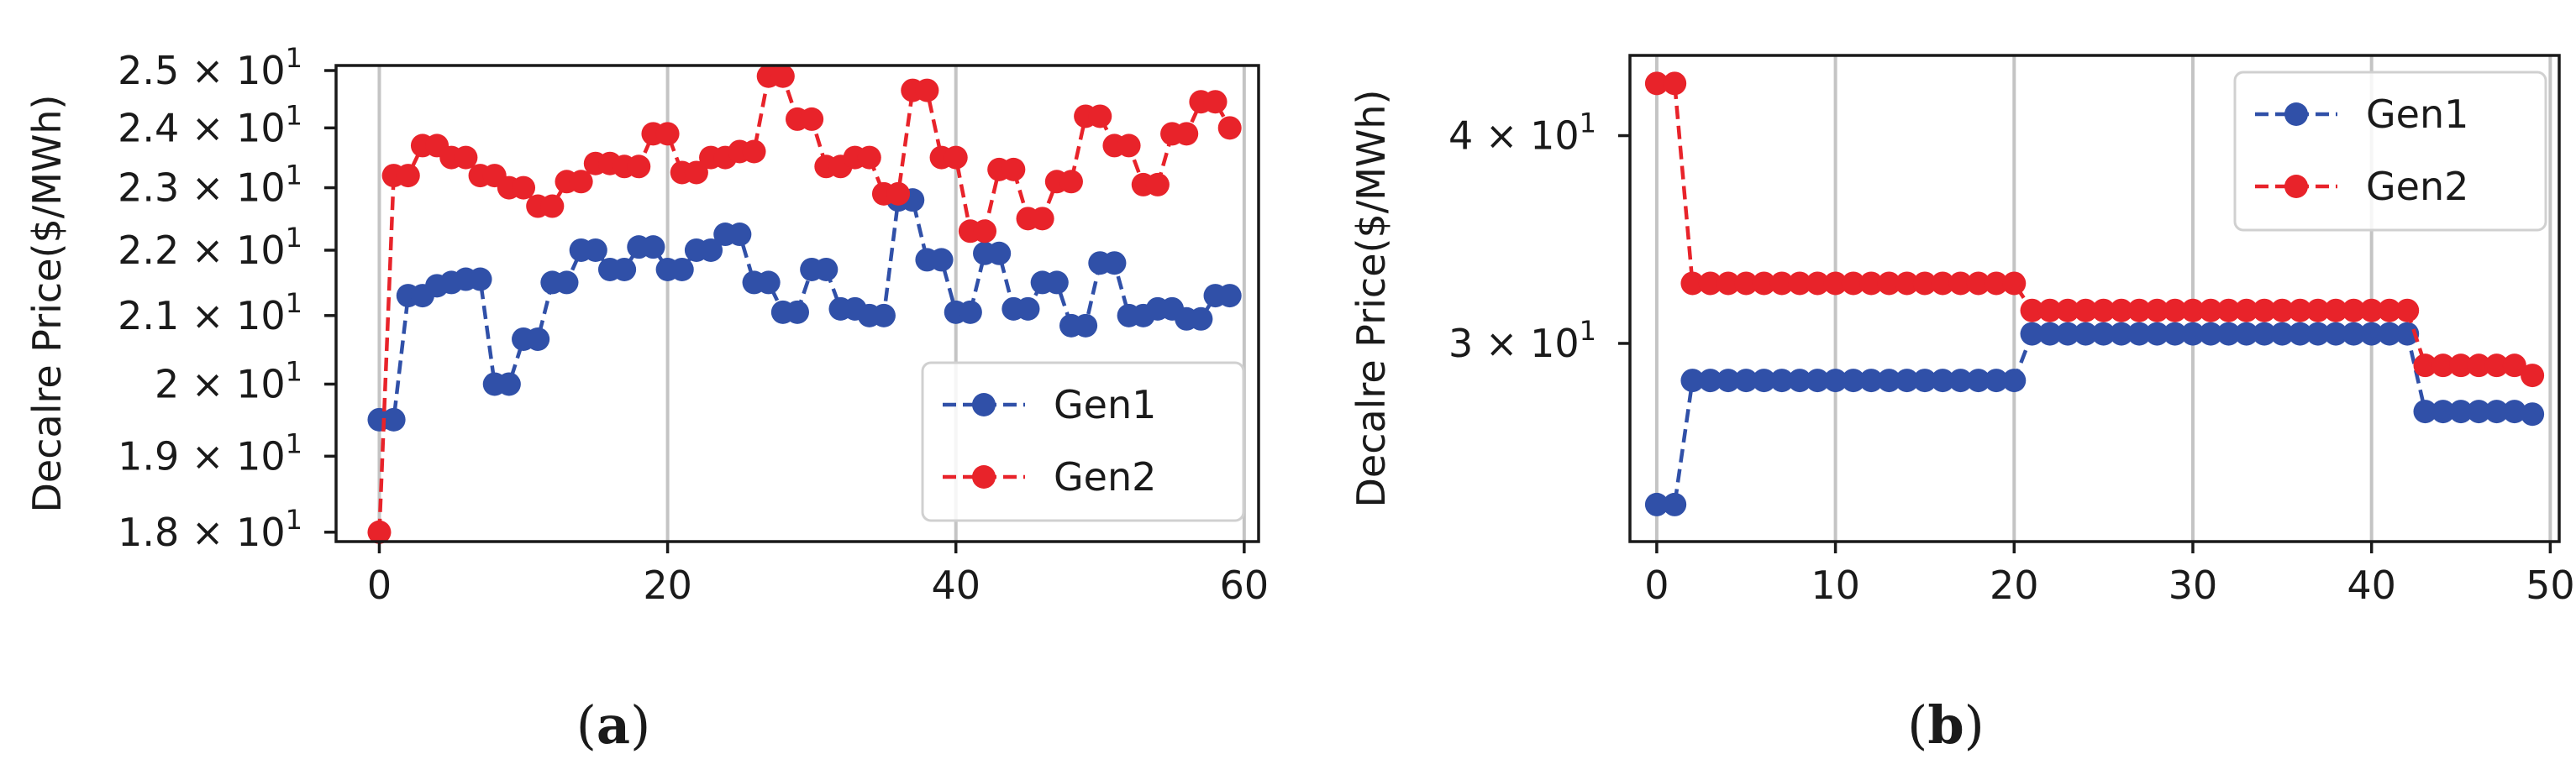 Image resolution: width=2576 pixels, height=775 pixels. I want to click on legend-label-gen1: Gen1, so click(1105, 404).